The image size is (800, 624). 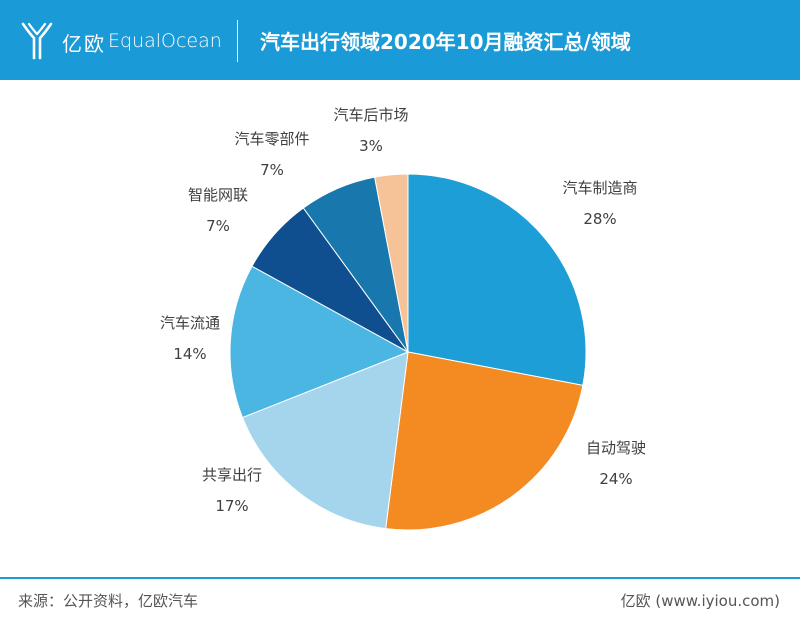 What do you see at coordinates (231, 506) in the screenshot?
I see `slice-value-label: 17%` at bounding box center [231, 506].